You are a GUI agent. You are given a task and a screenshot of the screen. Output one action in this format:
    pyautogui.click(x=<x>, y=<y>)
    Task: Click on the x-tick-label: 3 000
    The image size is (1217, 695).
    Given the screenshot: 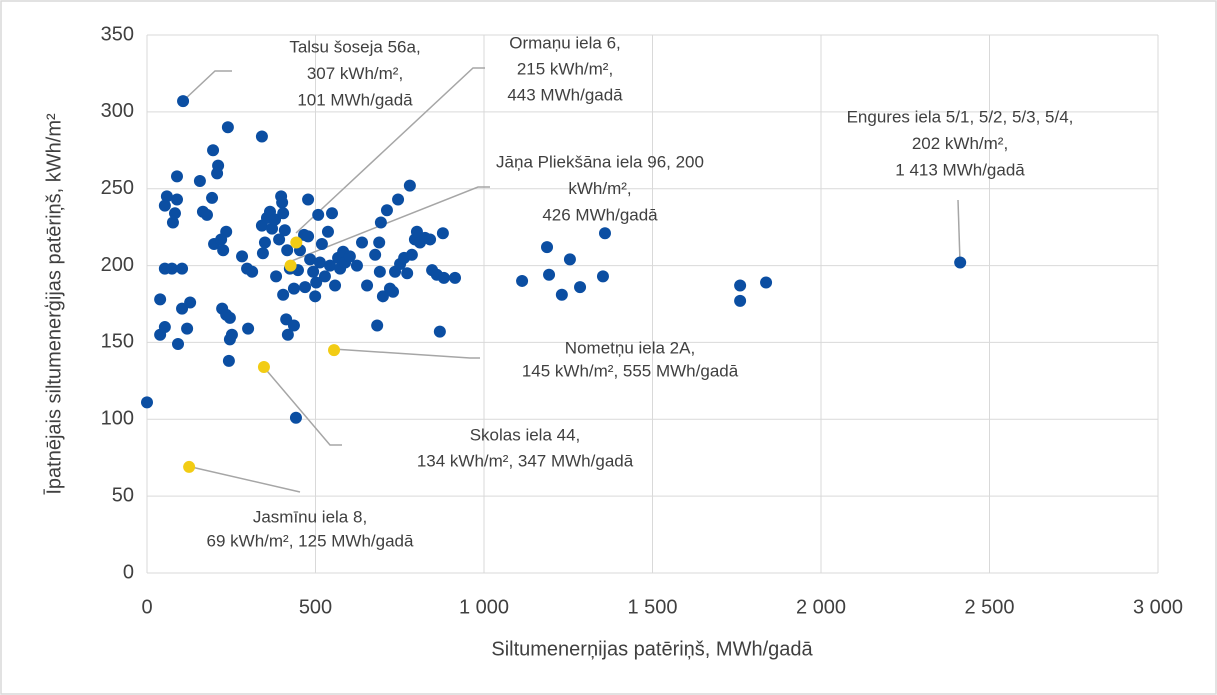 What is the action you would take?
    pyautogui.click(x=1158, y=607)
    